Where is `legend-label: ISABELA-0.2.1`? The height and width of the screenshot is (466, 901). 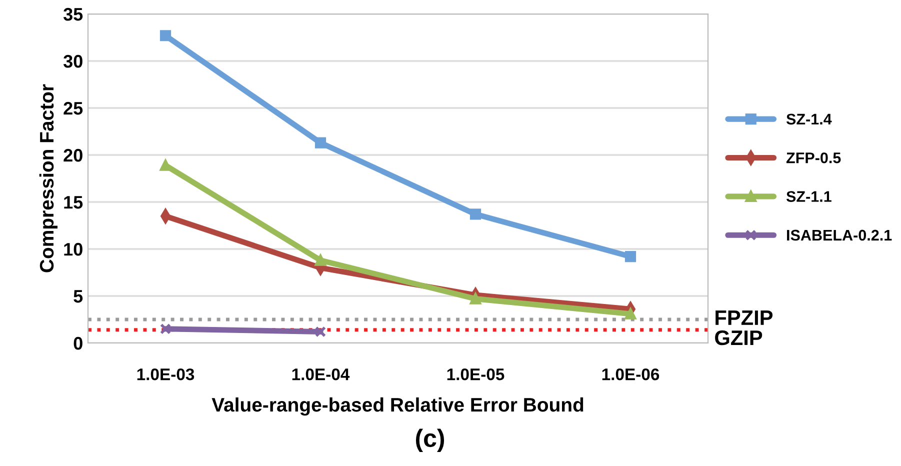 legend-label: ISABELA-0.2.1 is located at coordinates (839, 235).